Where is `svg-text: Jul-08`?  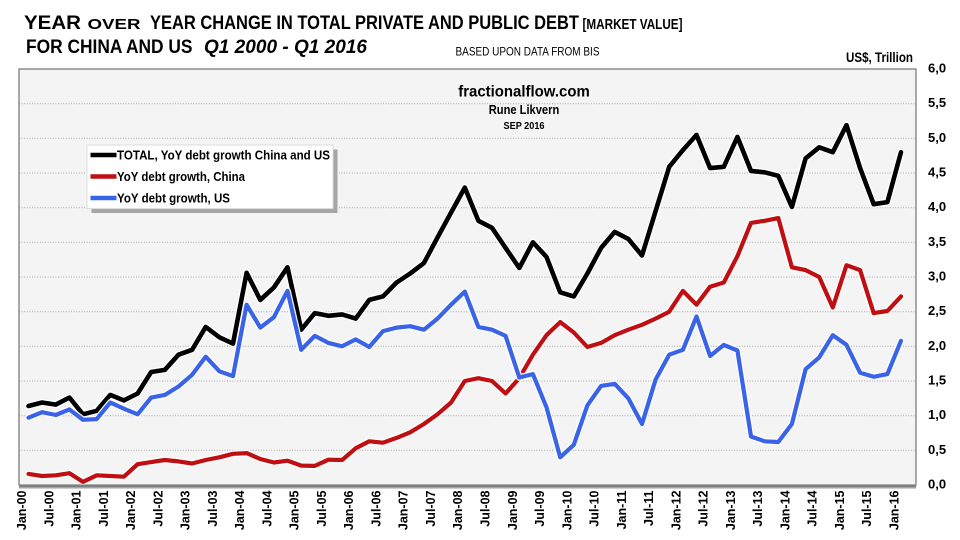 svg-text: Jul-08 is located at coordinates (486, 508).